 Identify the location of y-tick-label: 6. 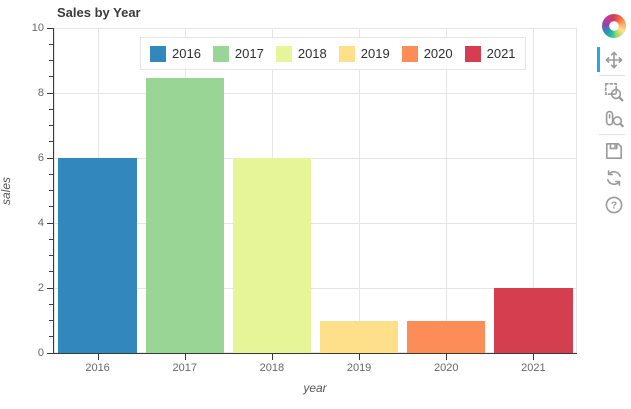
(40, 158).